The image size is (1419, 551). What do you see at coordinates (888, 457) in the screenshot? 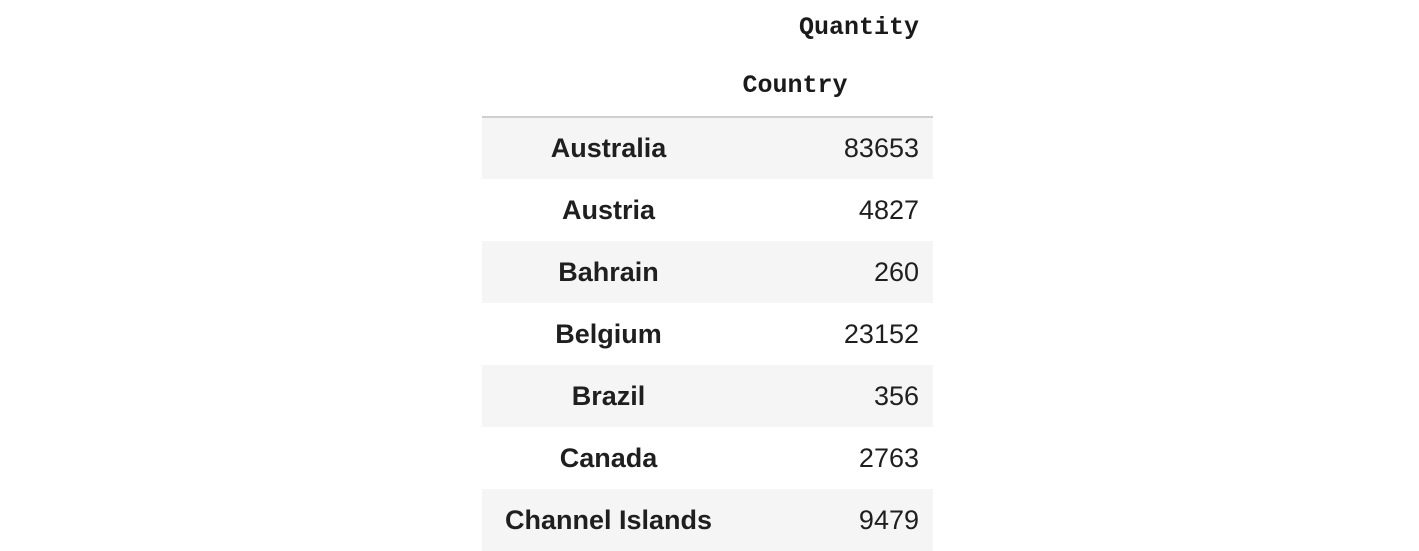
I see `row-quantity-value: 2763` at bounding box center [888, 457].